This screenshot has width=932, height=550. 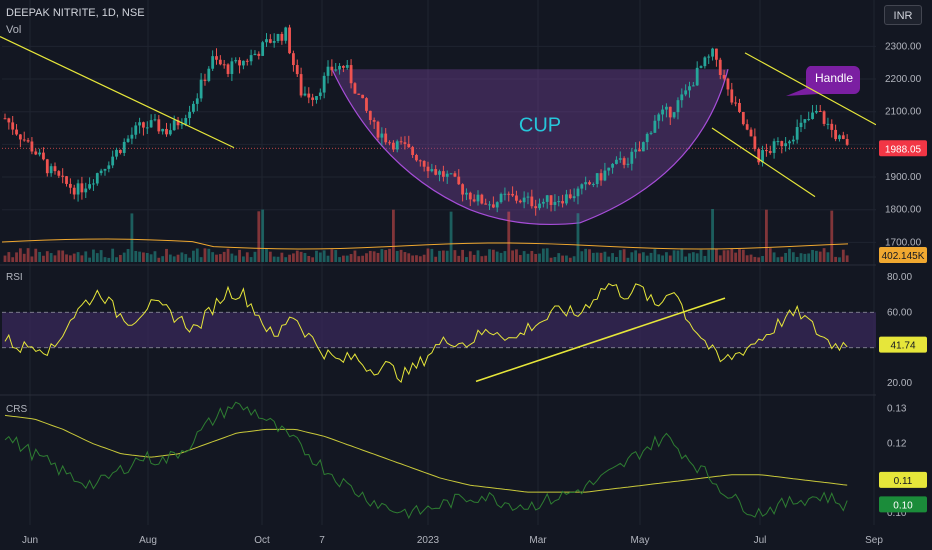 What do you see at coordinates (903, 344) in the screenshot?
I see `rsi-badge-bg` at bounding box center [903, 344].